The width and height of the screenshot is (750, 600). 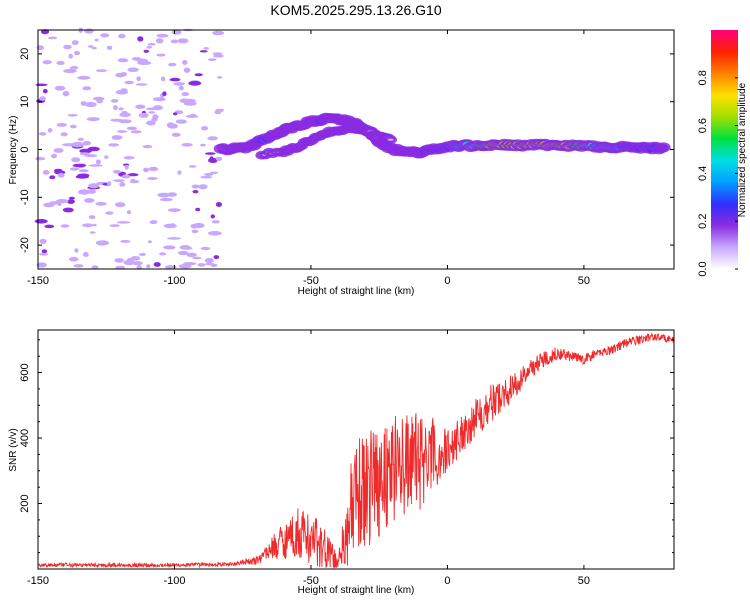 I want to click on snr-x-tick-label: -100, so click(x=174, y=581).